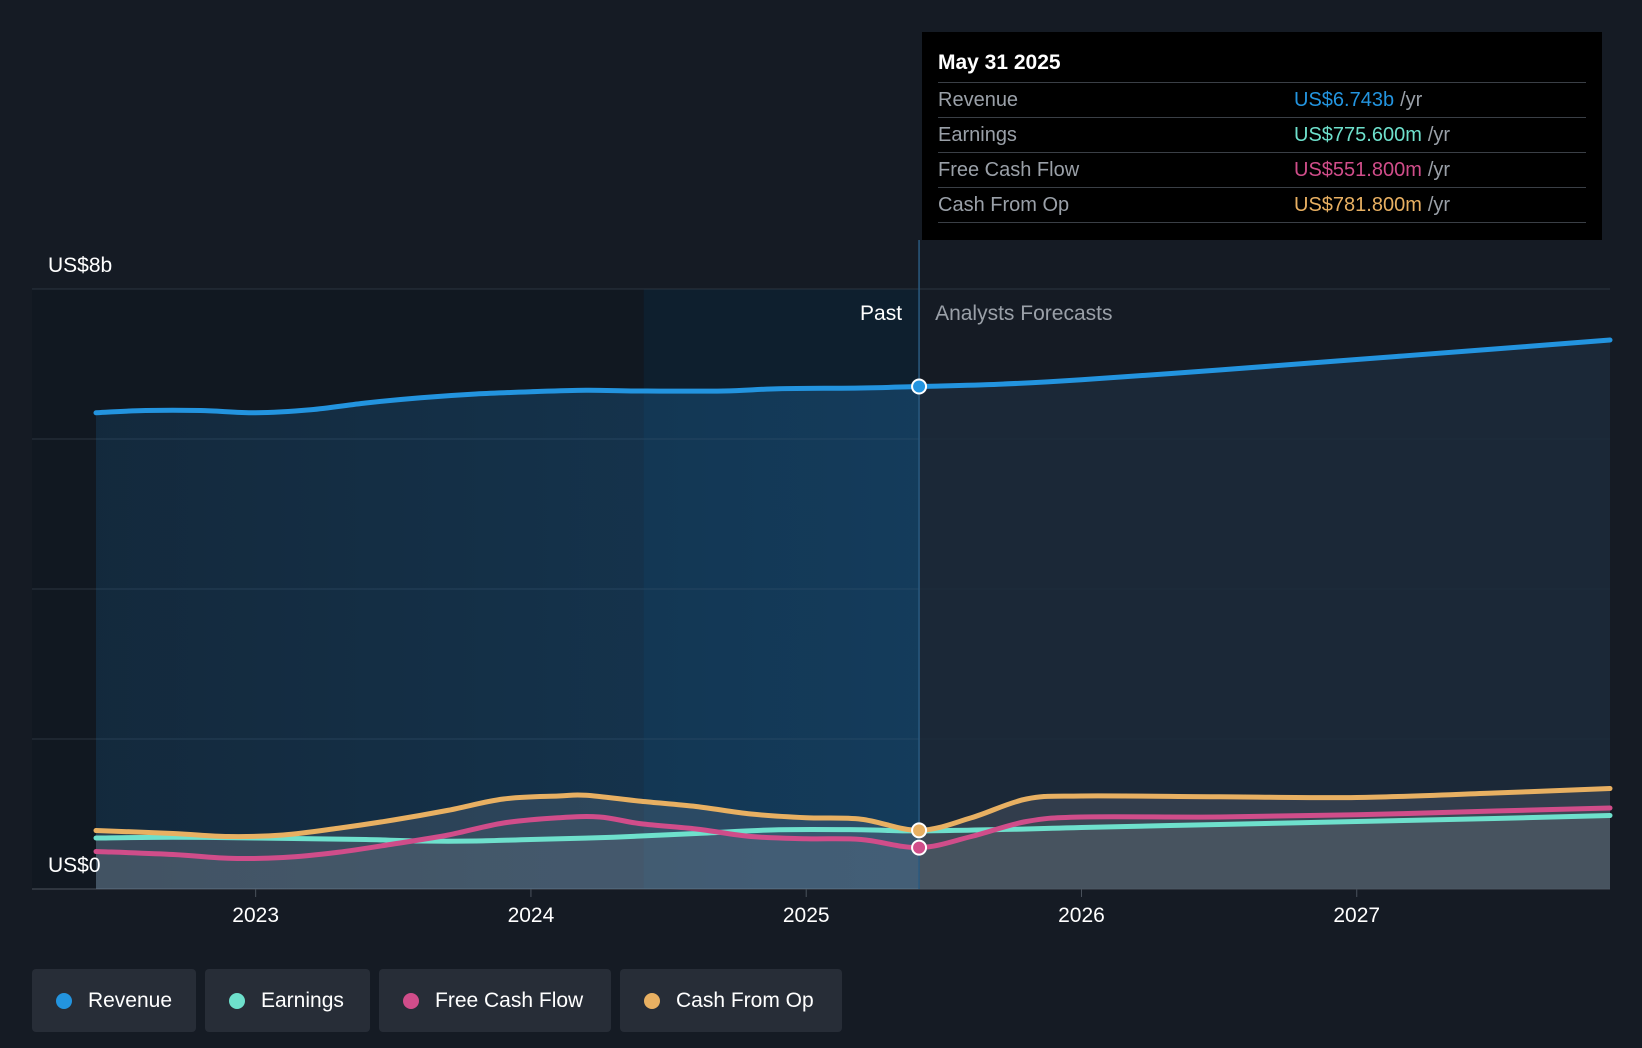 The image size is (1642, 1048). Describe the element at coordinates (237, 1000) in the screenshot. I see `earnings-dot-icon` at that location.